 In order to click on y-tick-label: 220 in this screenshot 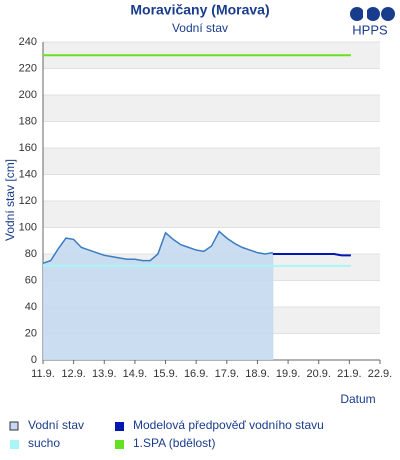, I will do `click(28, 68)`.